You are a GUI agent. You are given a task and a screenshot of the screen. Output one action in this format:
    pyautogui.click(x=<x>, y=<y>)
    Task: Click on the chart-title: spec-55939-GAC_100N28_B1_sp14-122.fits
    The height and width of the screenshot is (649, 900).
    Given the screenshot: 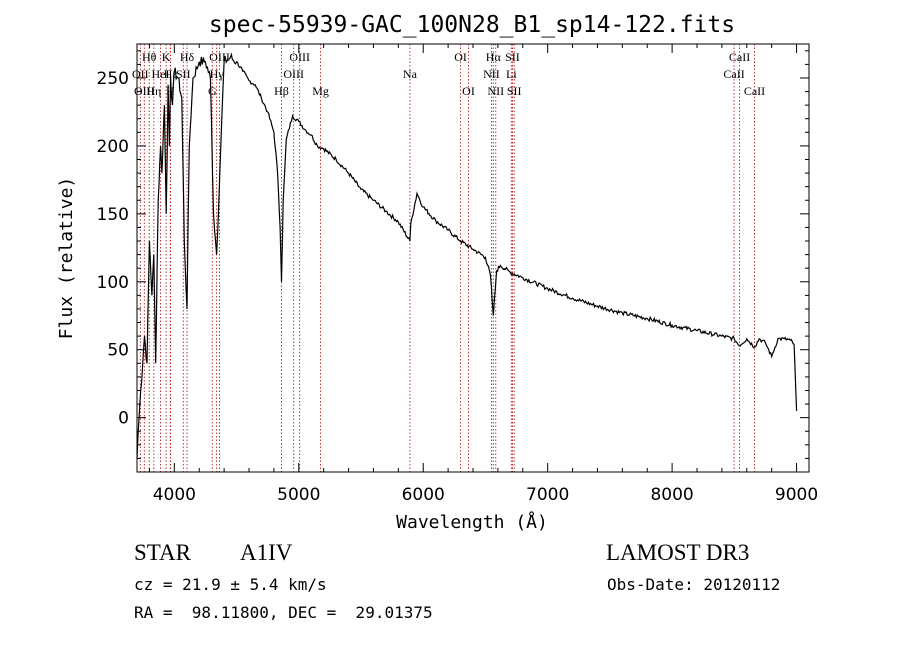 What is the action you would take?
    pyautogui.click(x=472, y=25)
    